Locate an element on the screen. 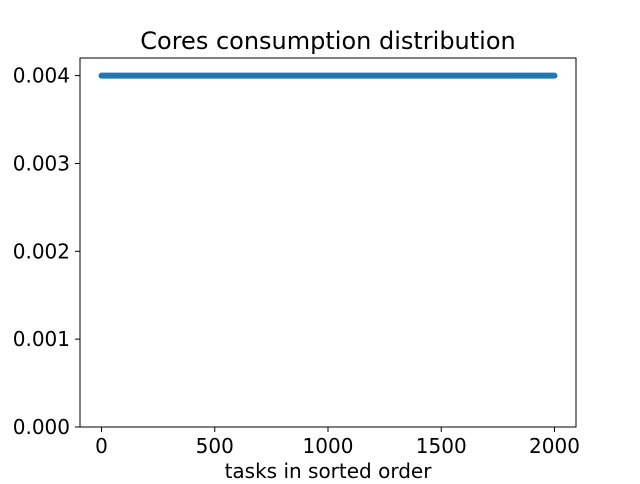 Image resolution: width=640 pixels, height=484 pixels. x-tick-label: 1000 is located at coordinates (328, 446).